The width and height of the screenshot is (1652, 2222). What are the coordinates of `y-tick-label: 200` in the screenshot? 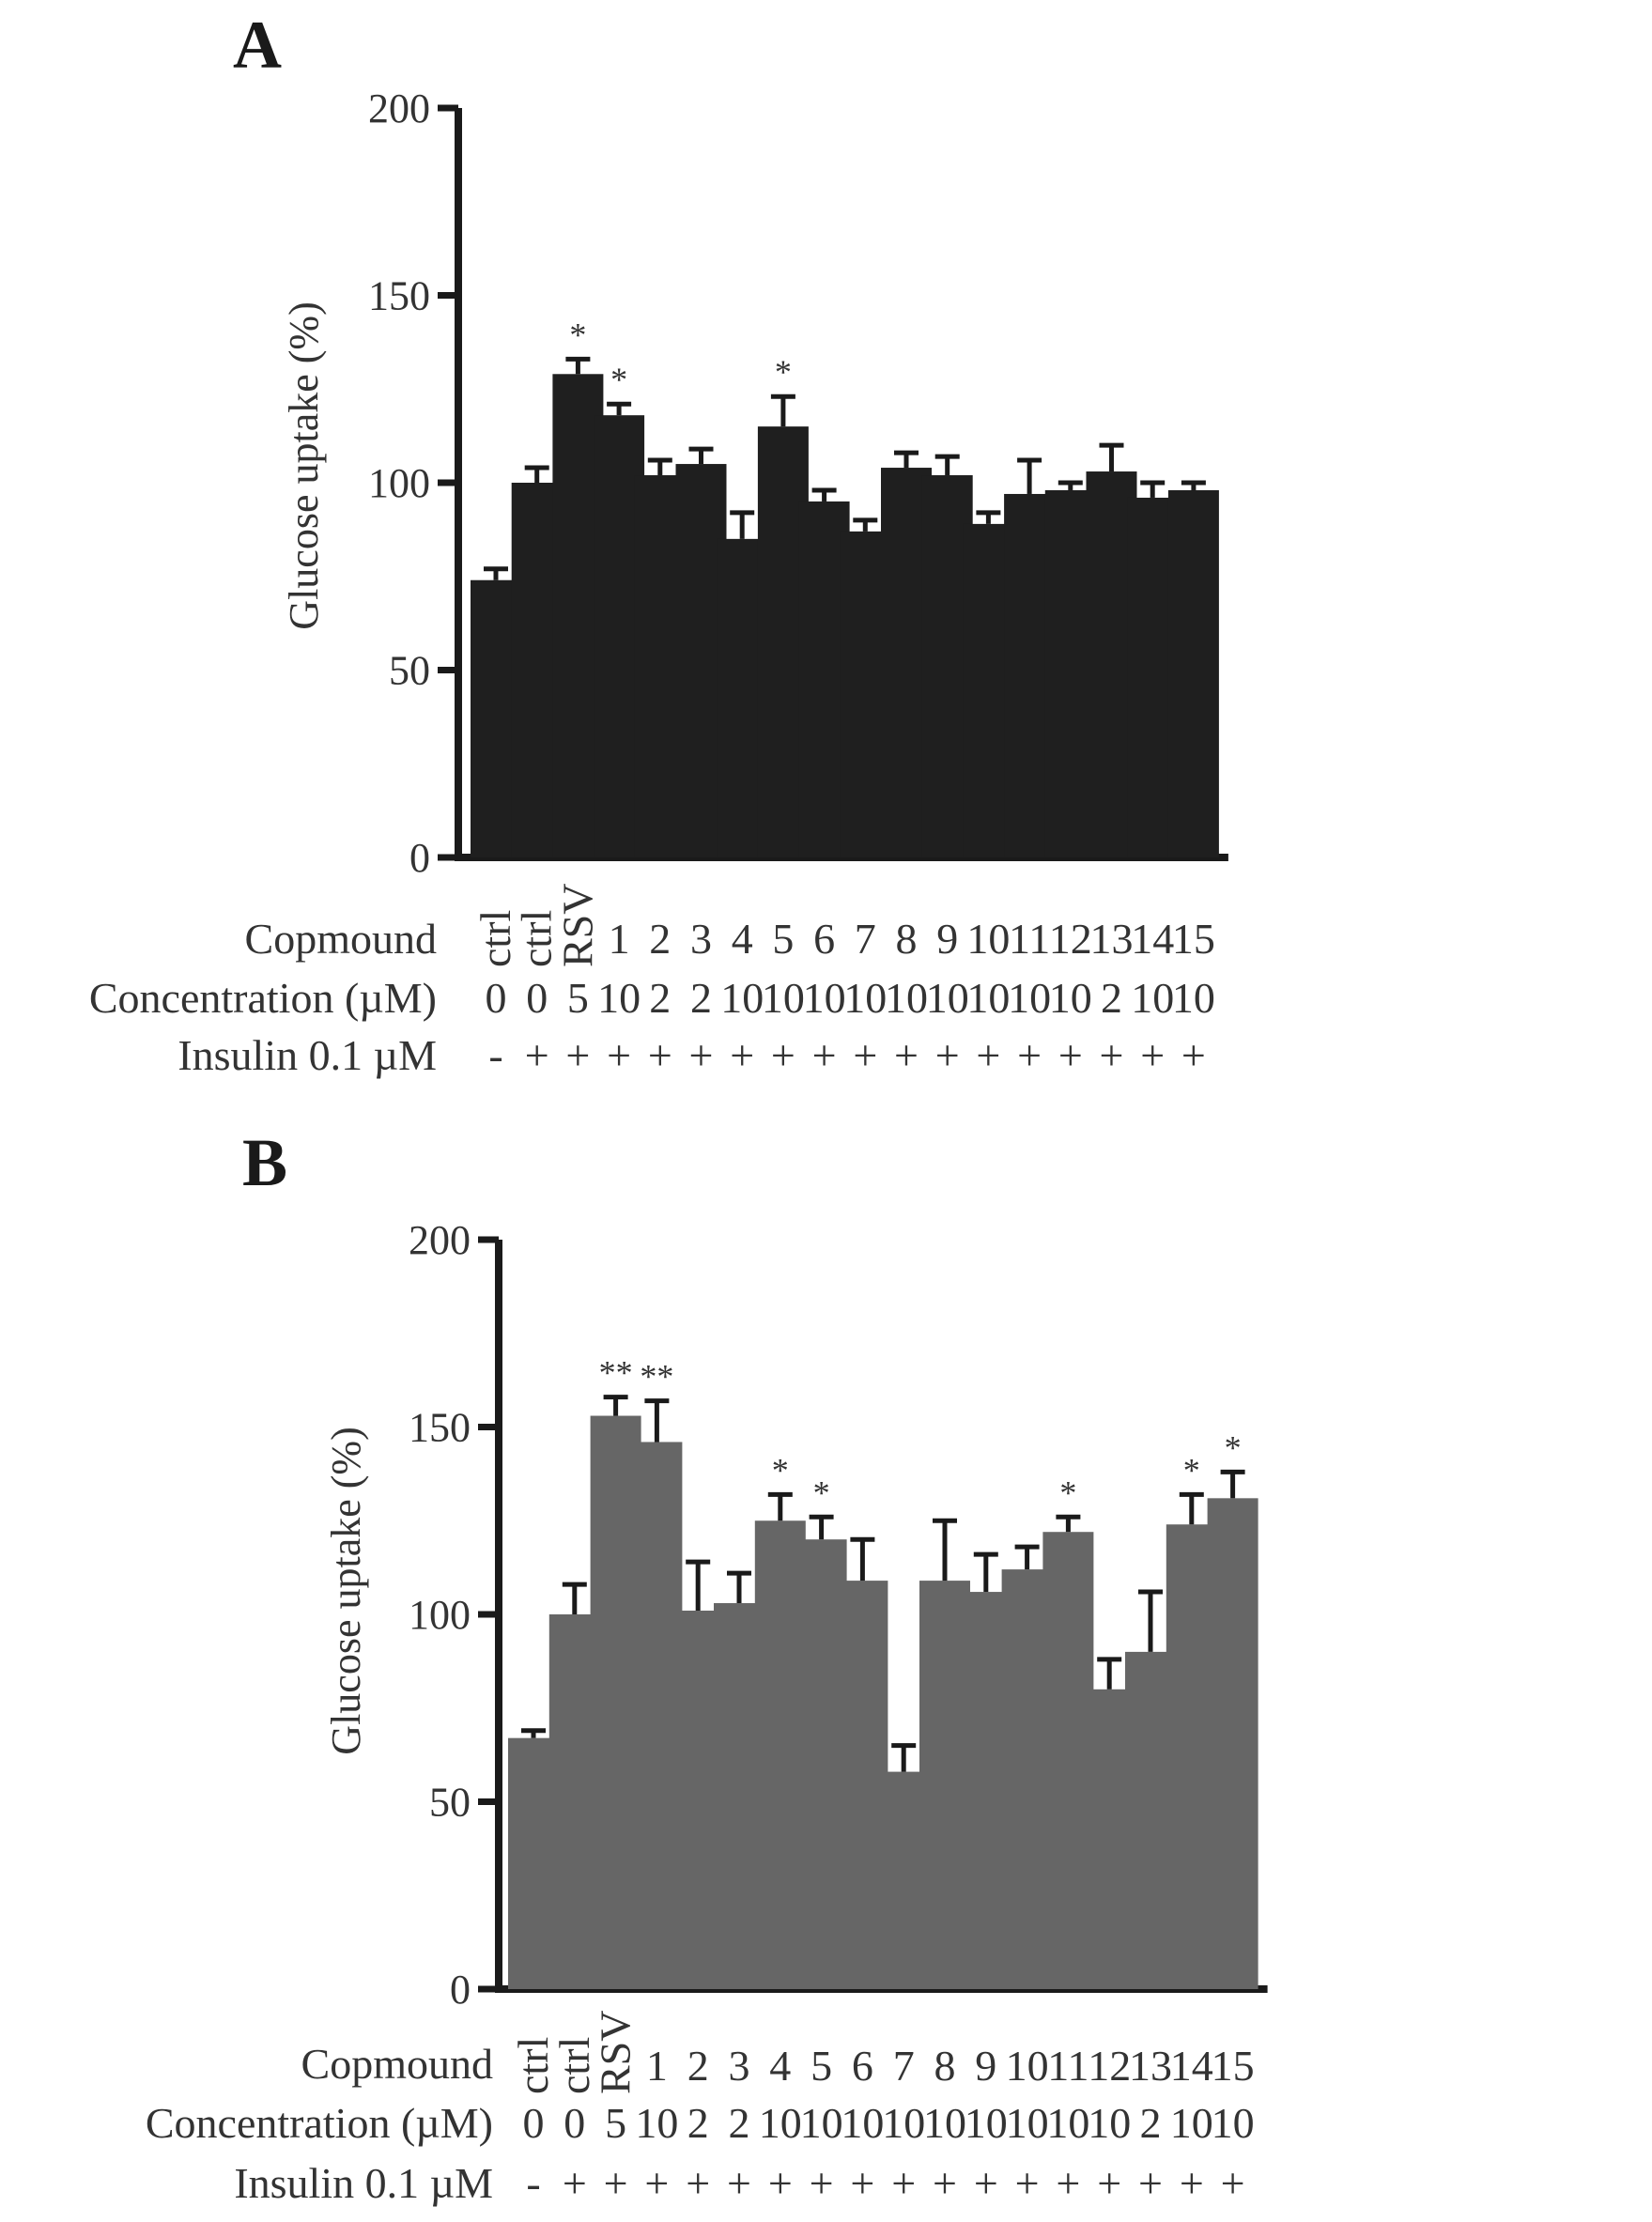 It's located at (440, 1240).